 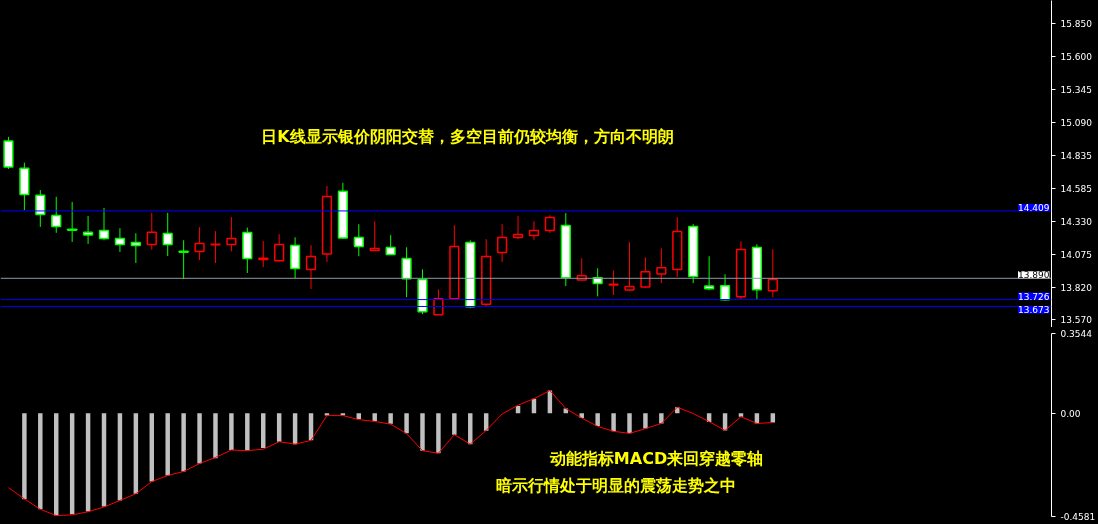 I want to click on y-tick-label: 14.835, so click(x=1076, y=156).